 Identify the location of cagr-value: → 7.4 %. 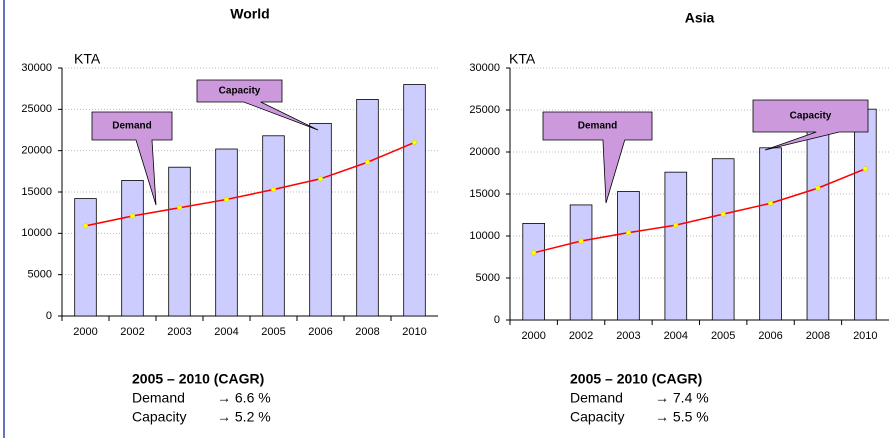
(682, 398).